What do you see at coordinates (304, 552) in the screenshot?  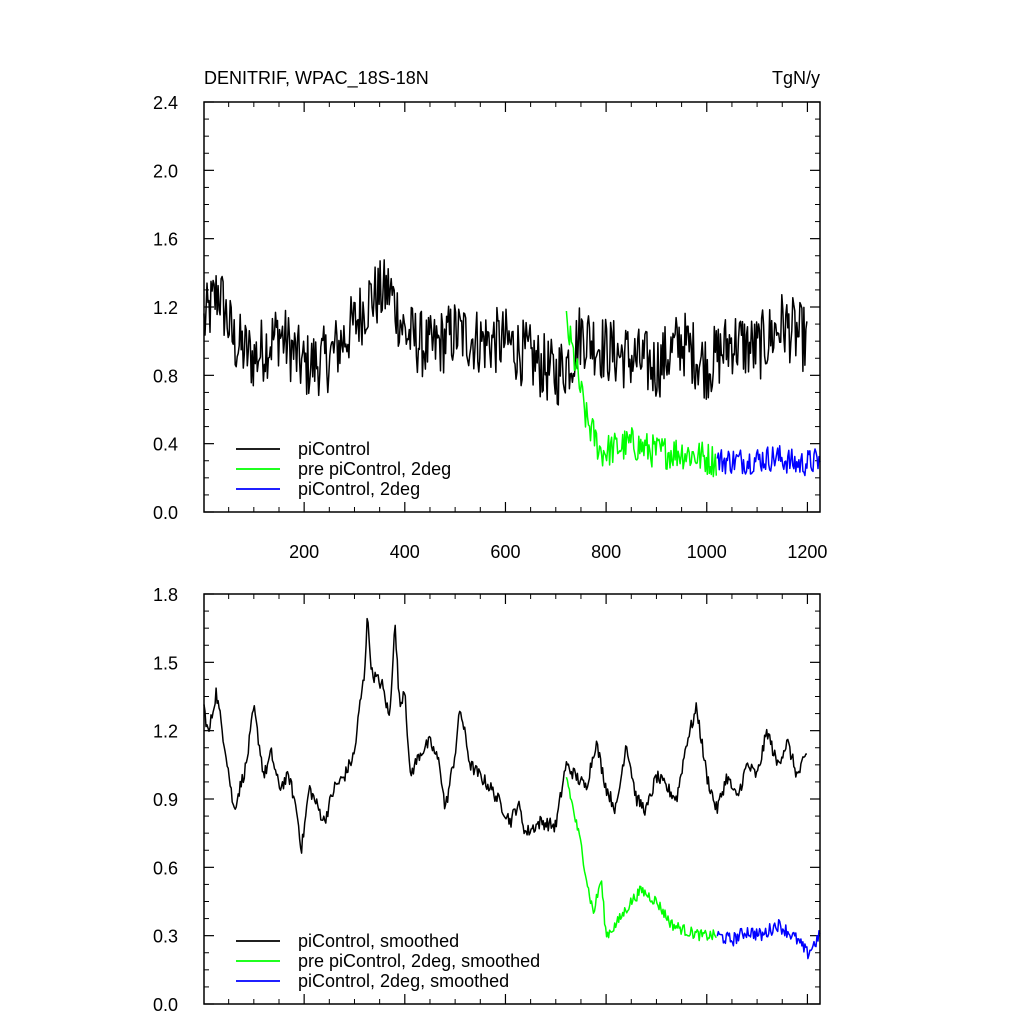 I see `top-xtick-label: 200` at bounding box center [304, 552].